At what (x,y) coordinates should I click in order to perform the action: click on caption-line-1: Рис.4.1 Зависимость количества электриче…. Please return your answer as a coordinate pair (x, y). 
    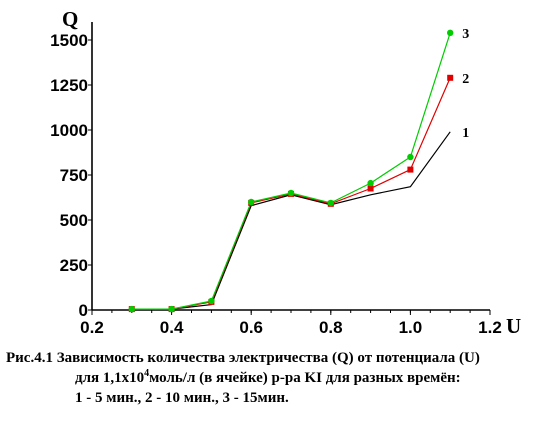
    Looking at the image, I should click on (243, 358).